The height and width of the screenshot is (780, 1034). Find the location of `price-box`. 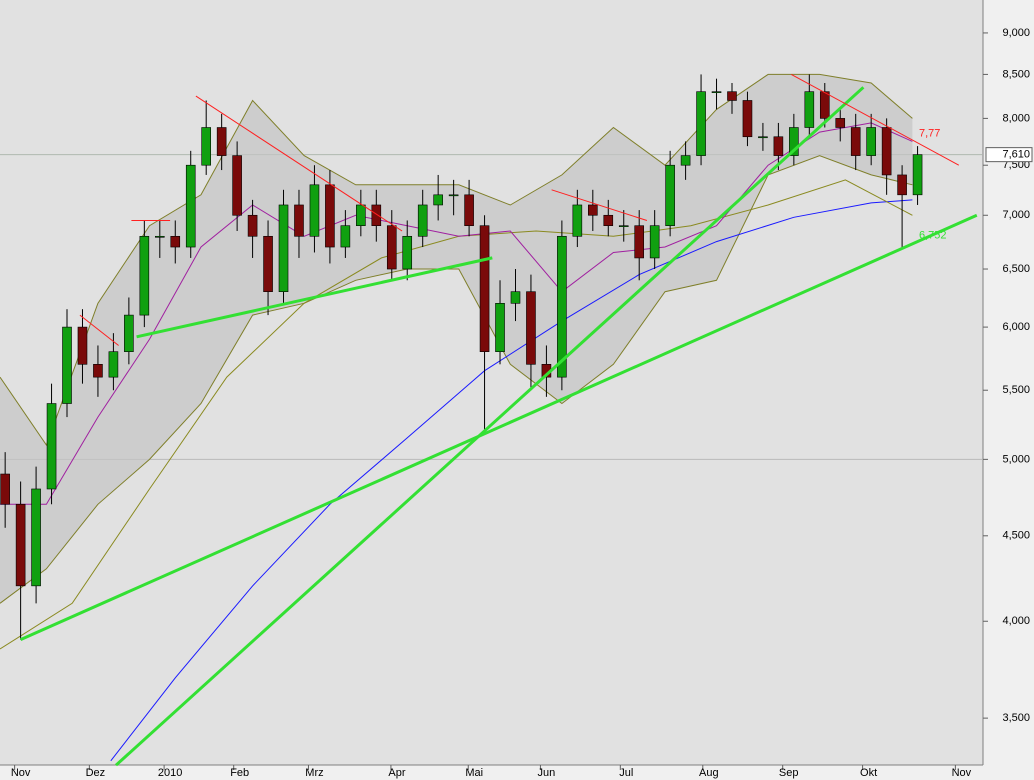

price-box is located at coordinates (1009, 155).